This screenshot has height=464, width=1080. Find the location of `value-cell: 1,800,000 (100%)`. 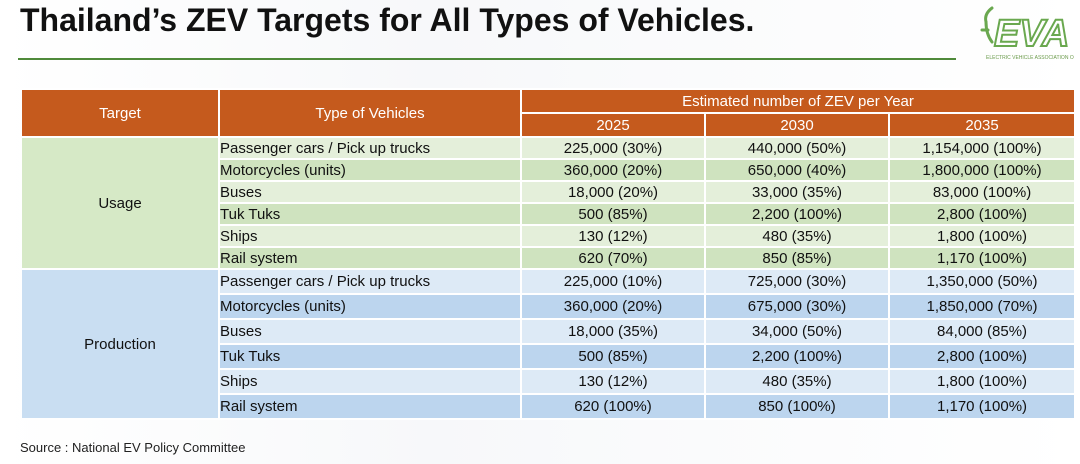

value-cell: 1,800,000 (100%) is located at coordinates (982, 170).